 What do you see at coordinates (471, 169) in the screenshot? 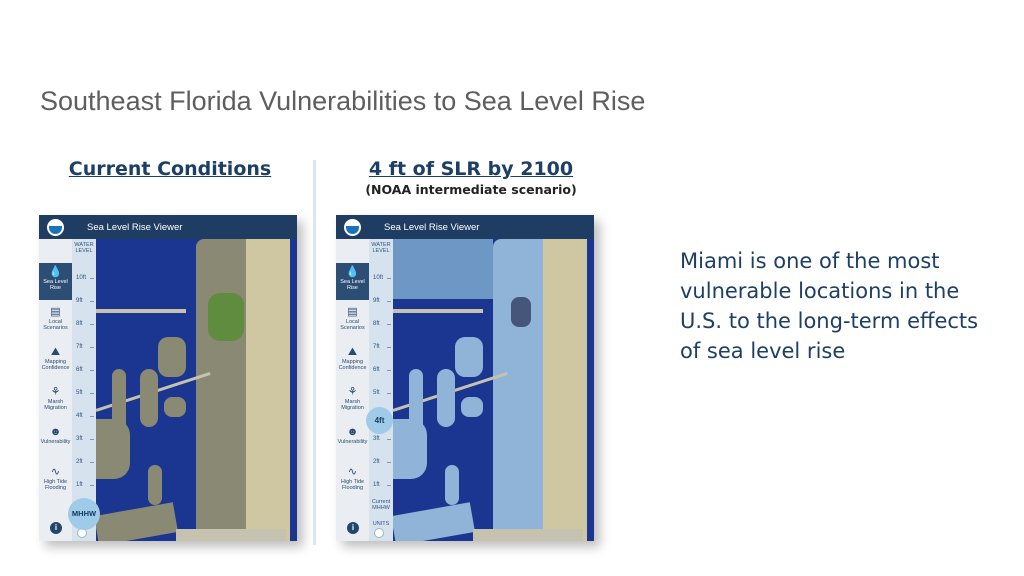
I see `slr-2100-title: 4 ft of SLR by 2100` at bounding box center [471, 169].